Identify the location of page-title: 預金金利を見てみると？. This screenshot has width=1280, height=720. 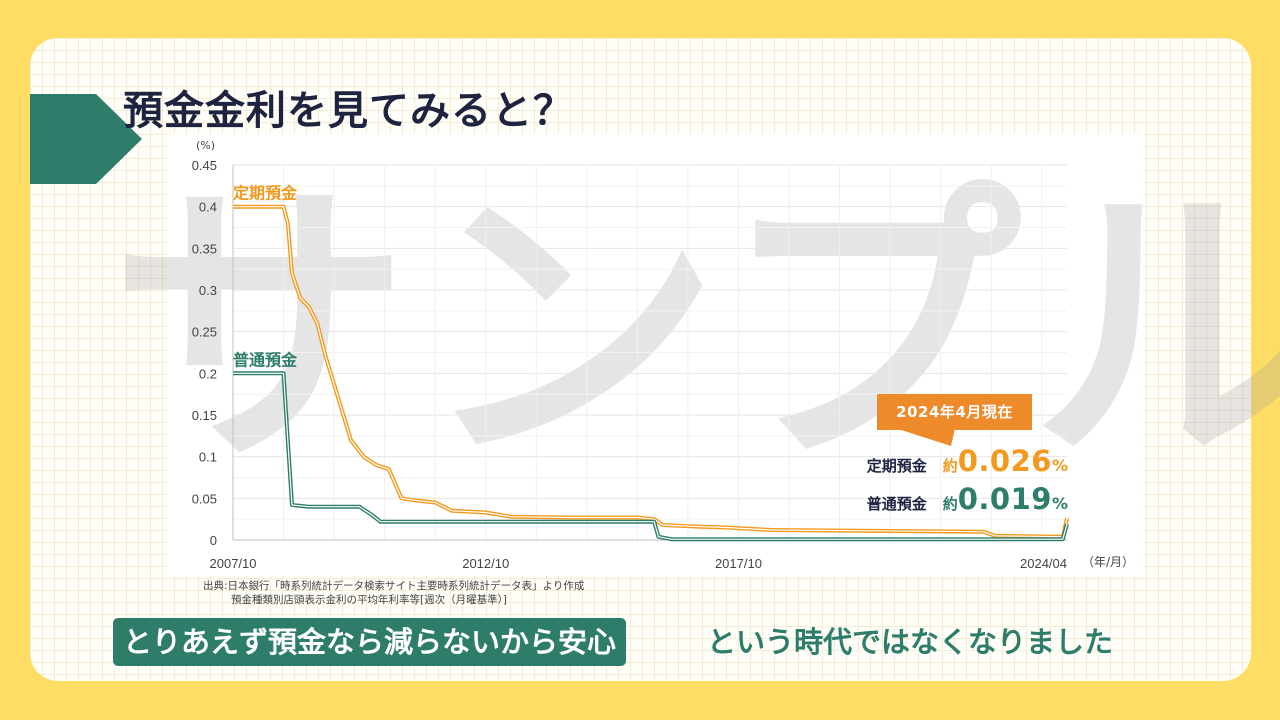
(348, 111).